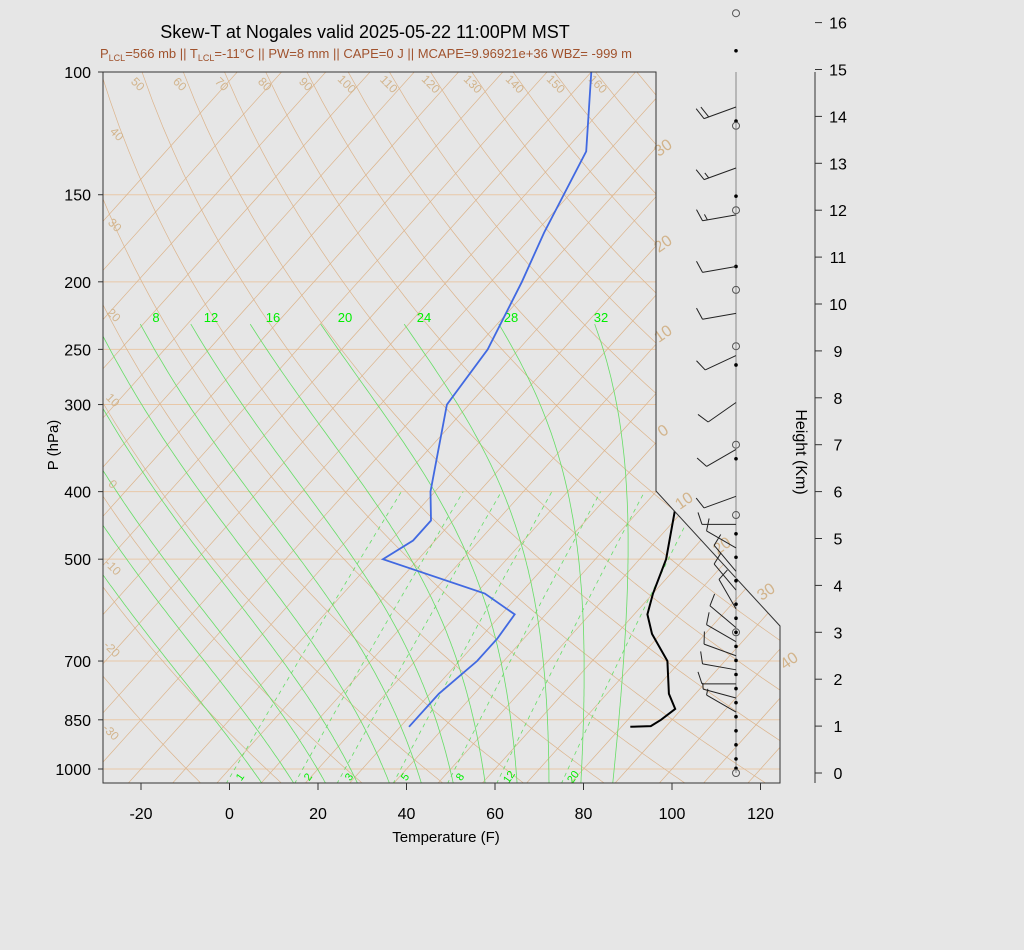 Image resolution: width=1024 pixels, height=950 pixels. What do you see at coordinates (446, 837) in the screenshot?
I see `x-axis-label: Temperature (F)` at bounding box center [446, 837].